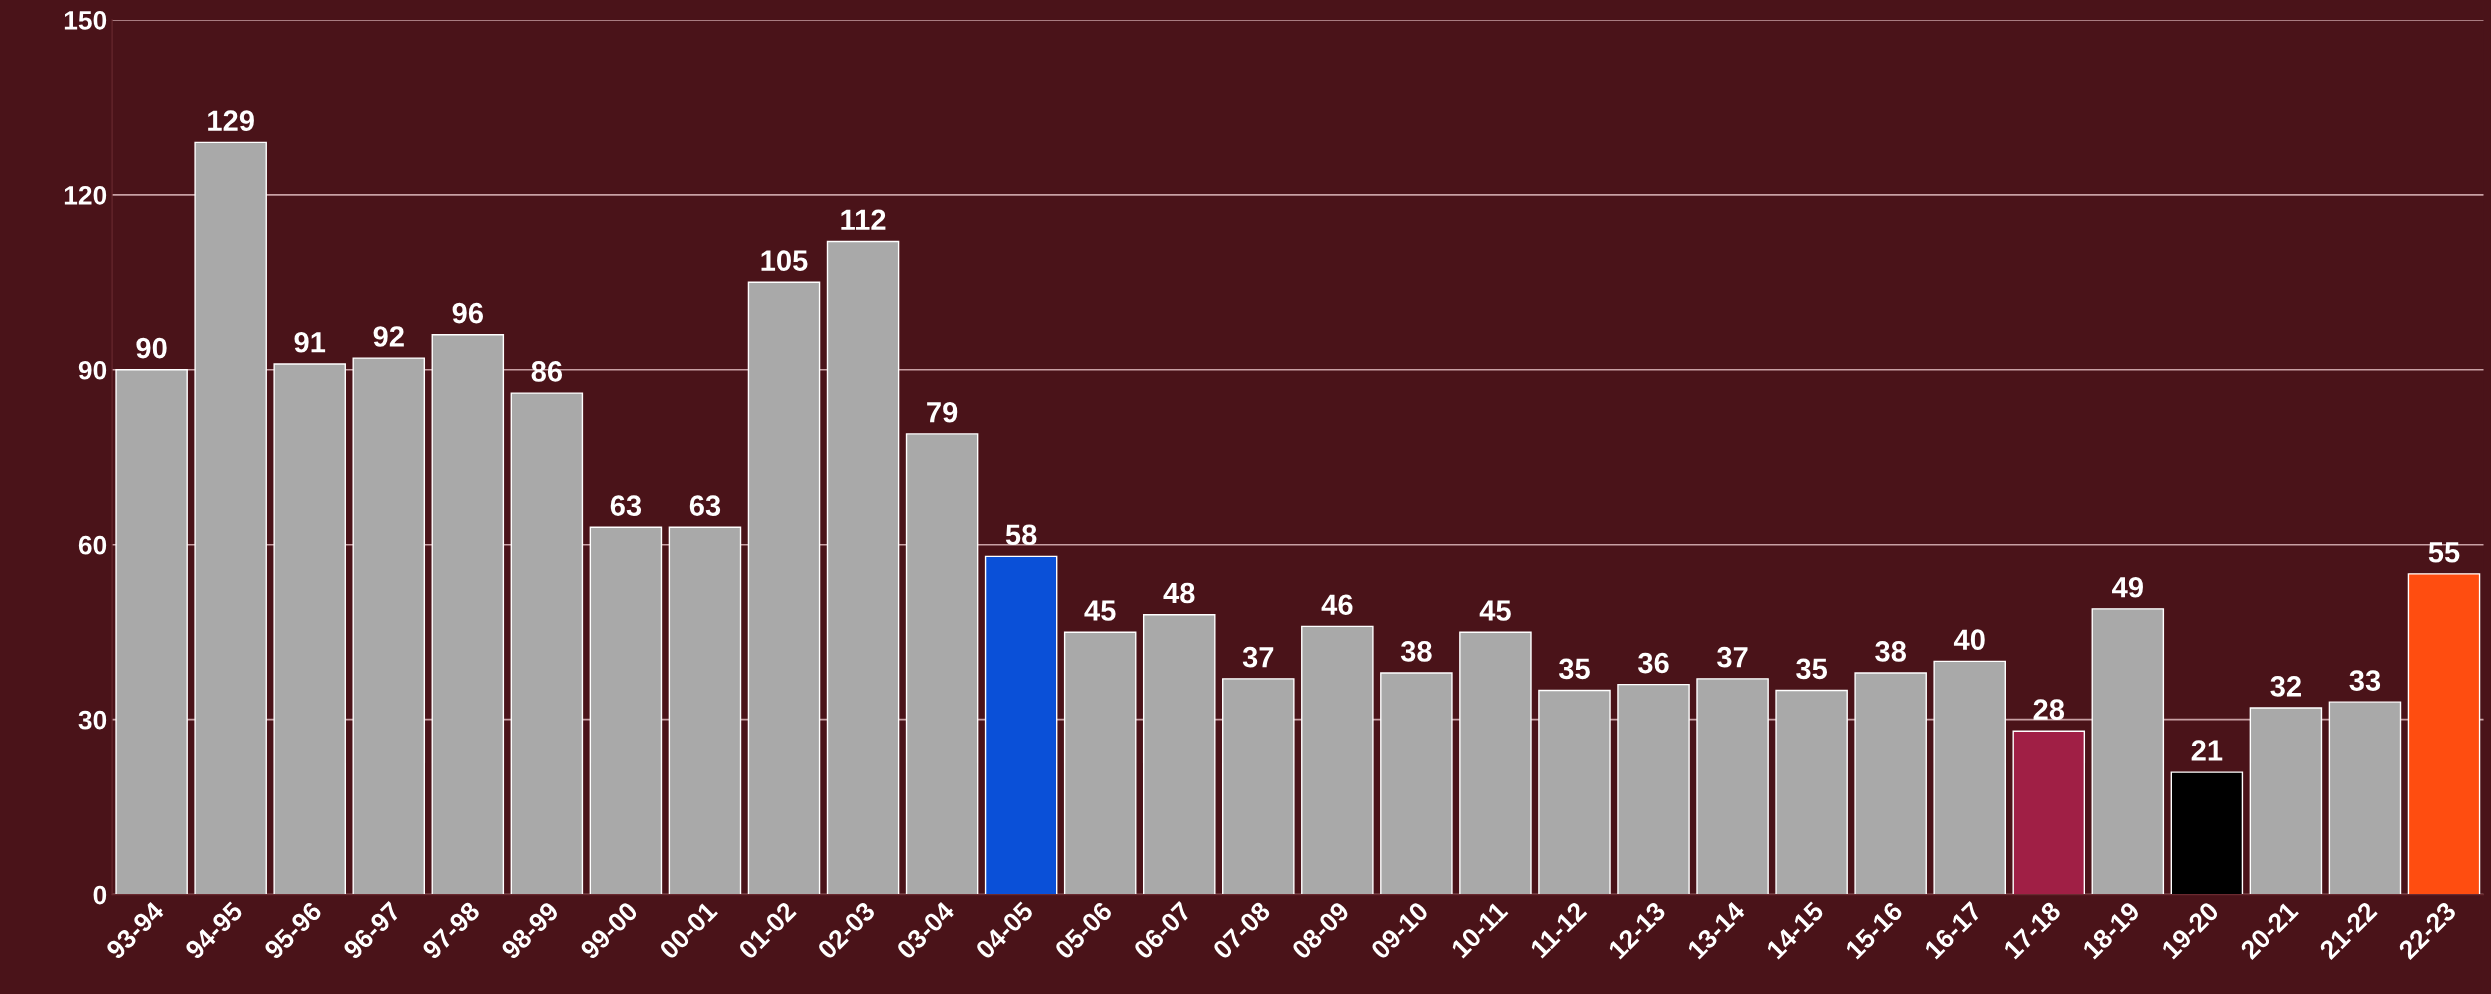  I want to click on data-label: 79, so click(942, 412).